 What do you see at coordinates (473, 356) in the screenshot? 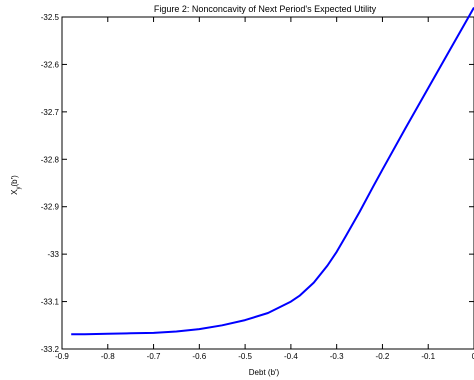
I see `x-tick-label: 0` at bounding box center [473, 356].